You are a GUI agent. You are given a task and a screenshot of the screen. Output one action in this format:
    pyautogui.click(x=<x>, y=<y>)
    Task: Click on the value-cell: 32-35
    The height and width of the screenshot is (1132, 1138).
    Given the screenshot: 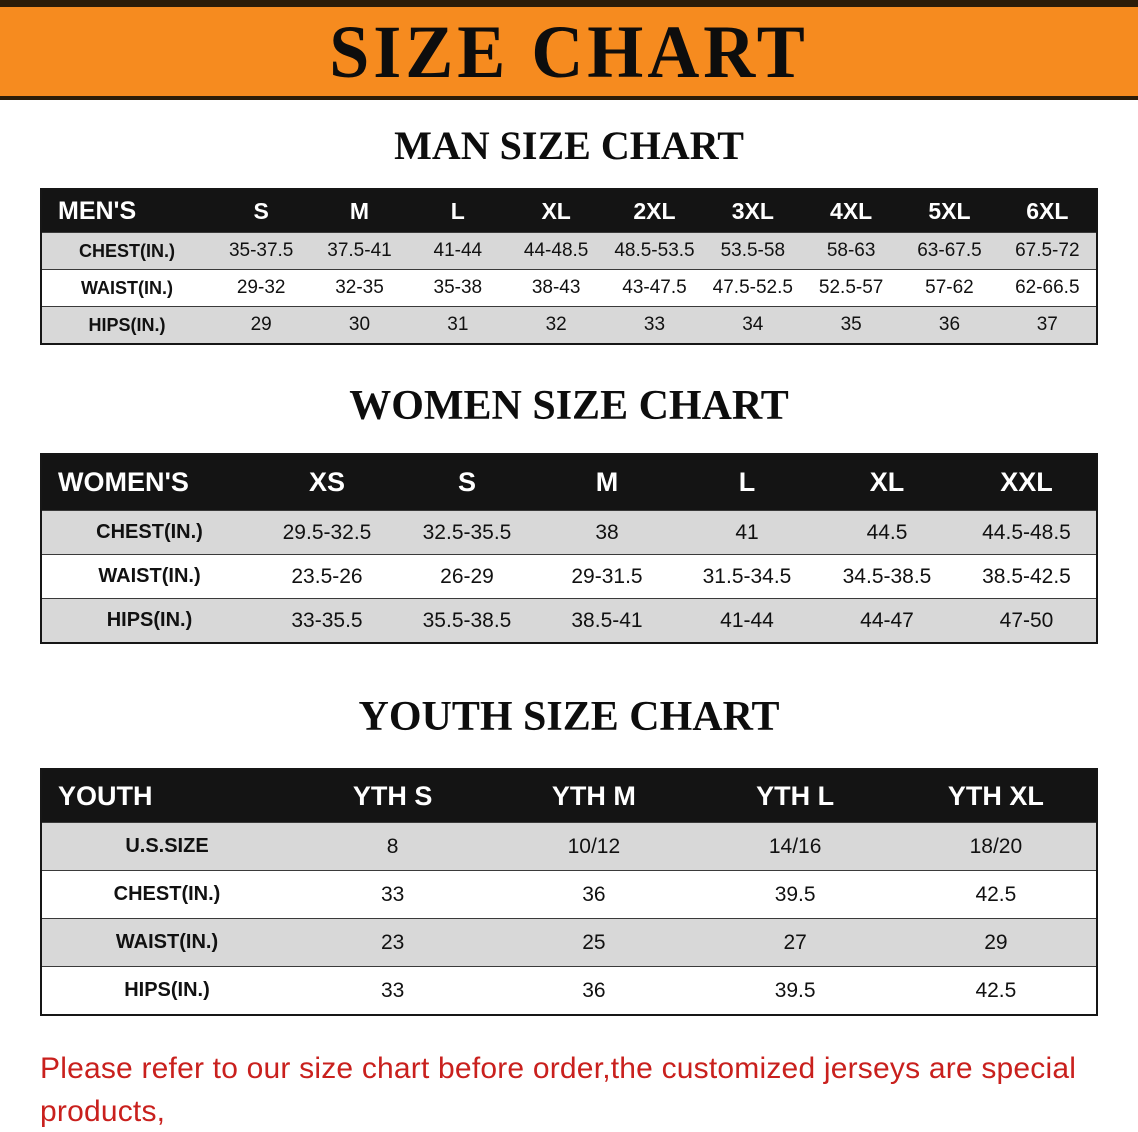 What is the action you would take?
    pyautogui.click(x=359, y=288)
    